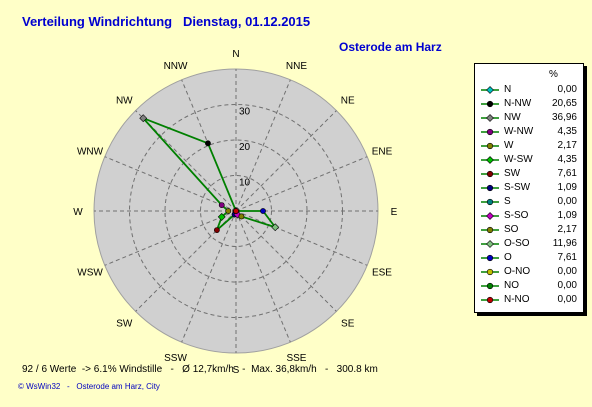  I want to click on legend-row-no: NO 0,00, so click(529, 286).